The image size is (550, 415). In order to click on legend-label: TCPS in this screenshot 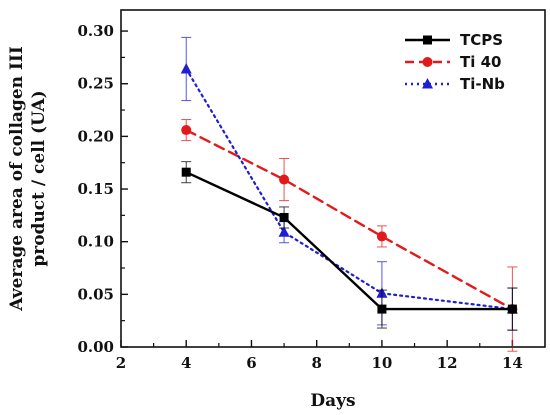, I will do `click(481, 40)`.